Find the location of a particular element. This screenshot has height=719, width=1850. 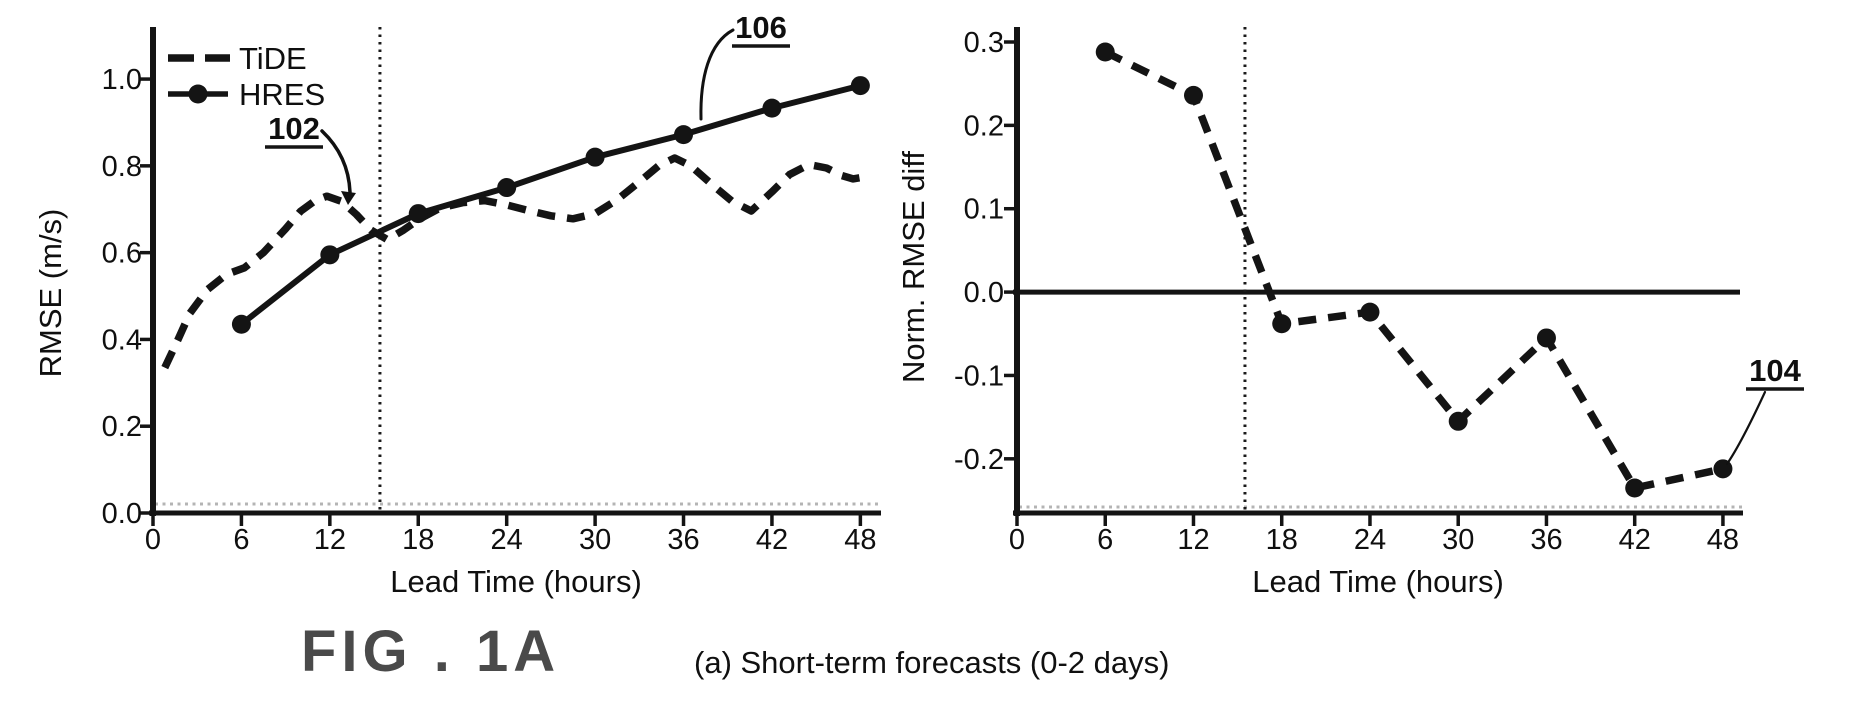

fig-label: FIG . 1A is located at coordinates (431, 651).